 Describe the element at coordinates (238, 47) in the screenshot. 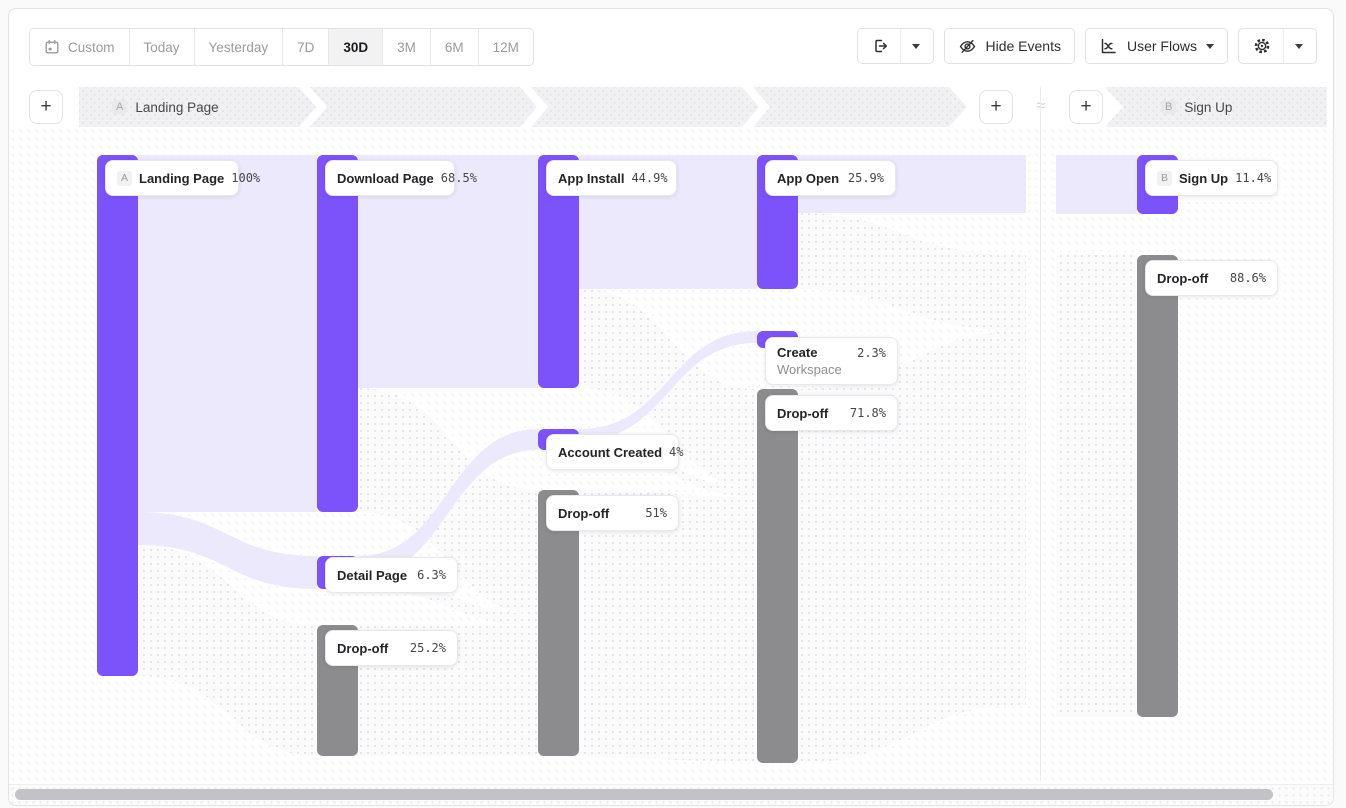

I see `date-range-yesterday: Yesterday` at that location.